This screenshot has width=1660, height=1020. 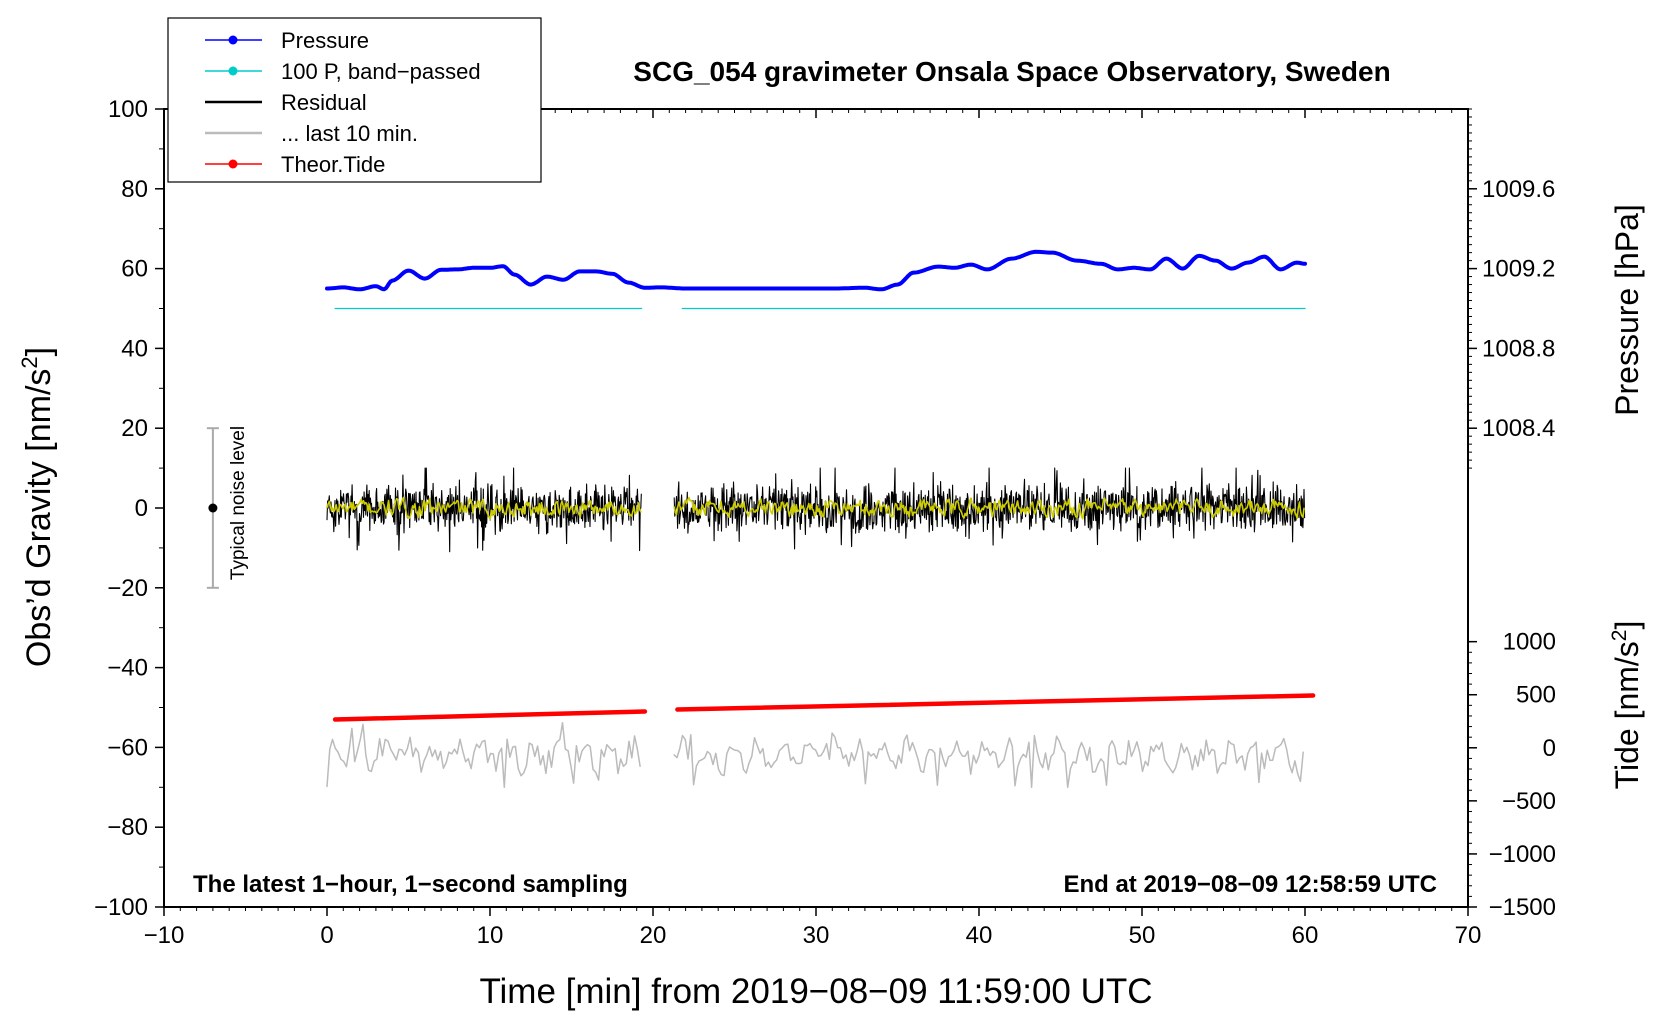 What do you see at coordinates (410, 884) in the screenshot?
I see `annotation-sampling: The latest 1−hour, 1−second sampling` at bounding box center [410, 884].